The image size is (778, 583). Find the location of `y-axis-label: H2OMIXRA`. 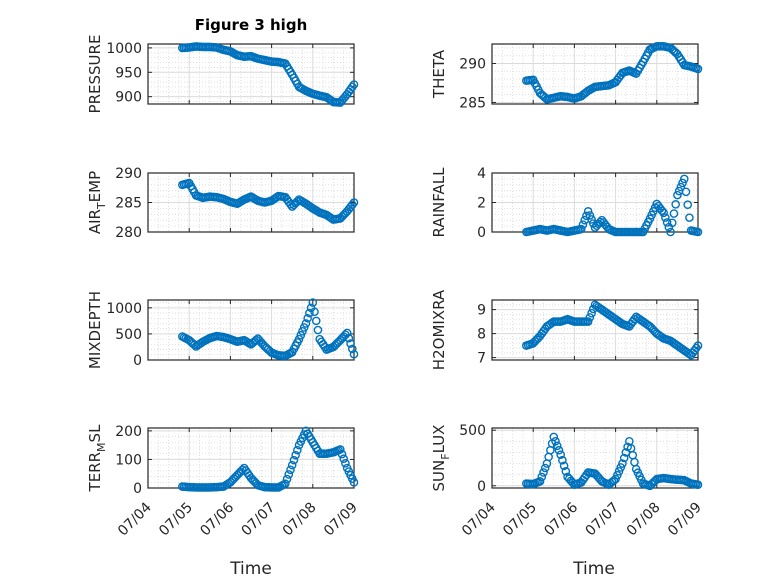

y-axis-label: H2OMIXRA is located at coordinates (439, 329).